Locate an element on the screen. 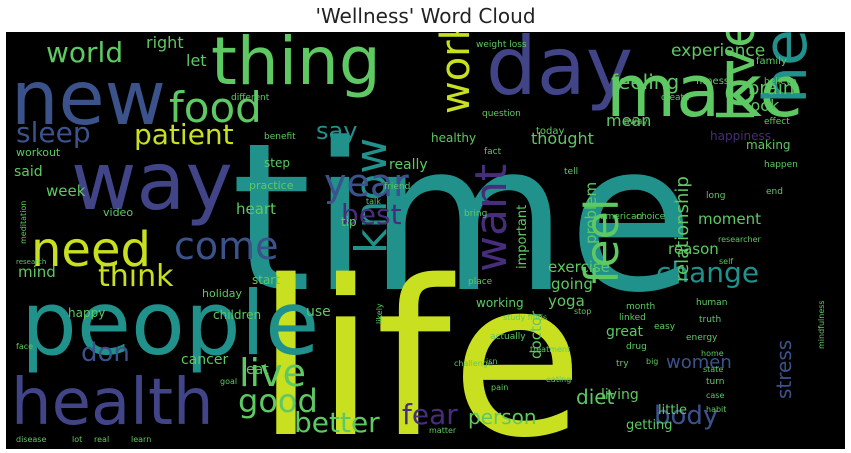 The width and height of the screenshot is (851, 453). word-today: today is located at coordinates (550, 131).